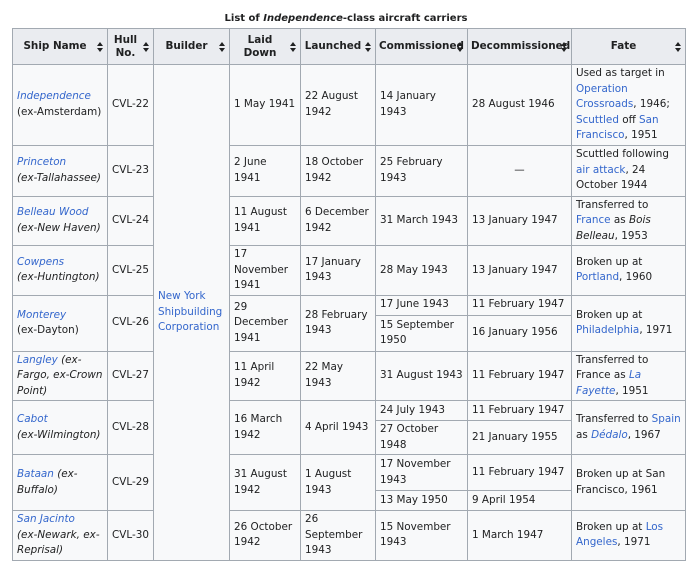 This screenshot has height=561, width=692. What do you see at coordinates (191, 46) in the screenshot?
I see `col-header-builder: Builder` at bounding box center [191, 46].